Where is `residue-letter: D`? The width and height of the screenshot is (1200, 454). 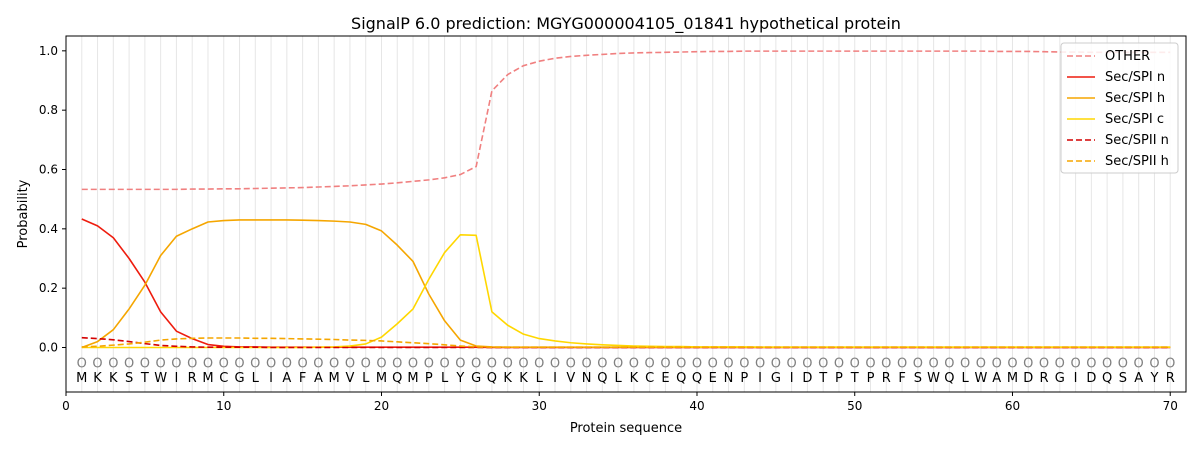 residue-letter: D is located at coordinates (807, 378).